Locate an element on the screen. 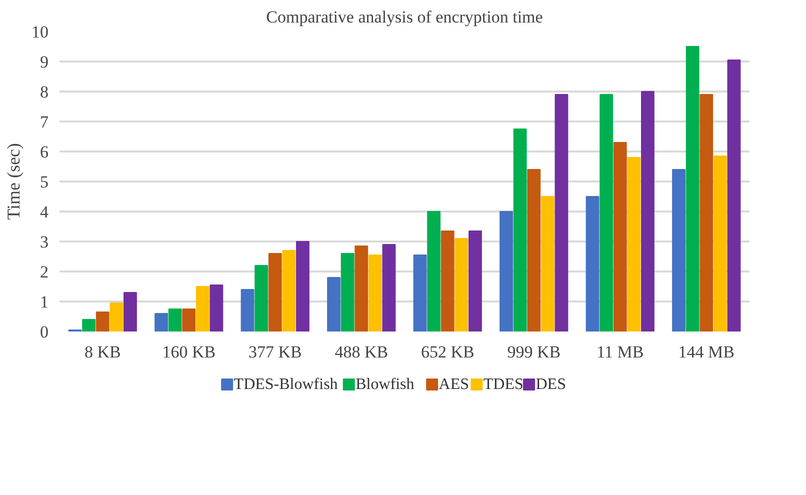 This screenshot has height=495, width=806. y-tick-label: 3 is located at coordinates (44, 242).